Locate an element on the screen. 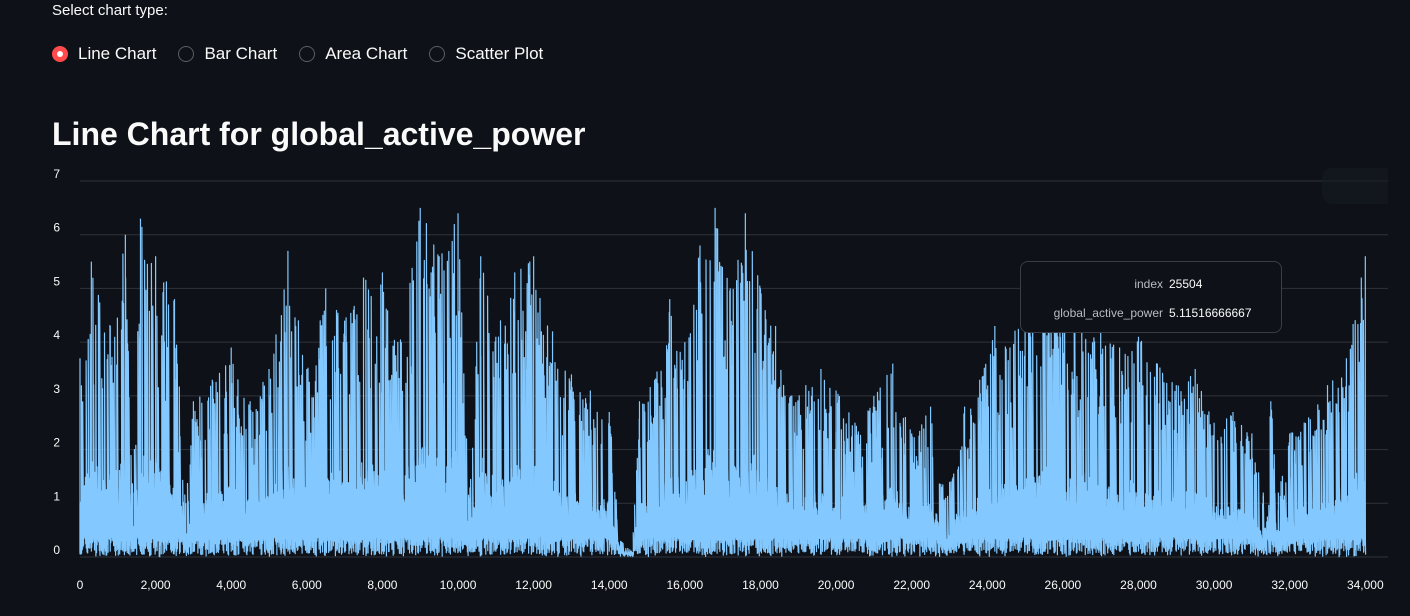 This screenshot has width=1410, height=616. tooltip-index-value: 25504 is located at coordinates (1186, 284).